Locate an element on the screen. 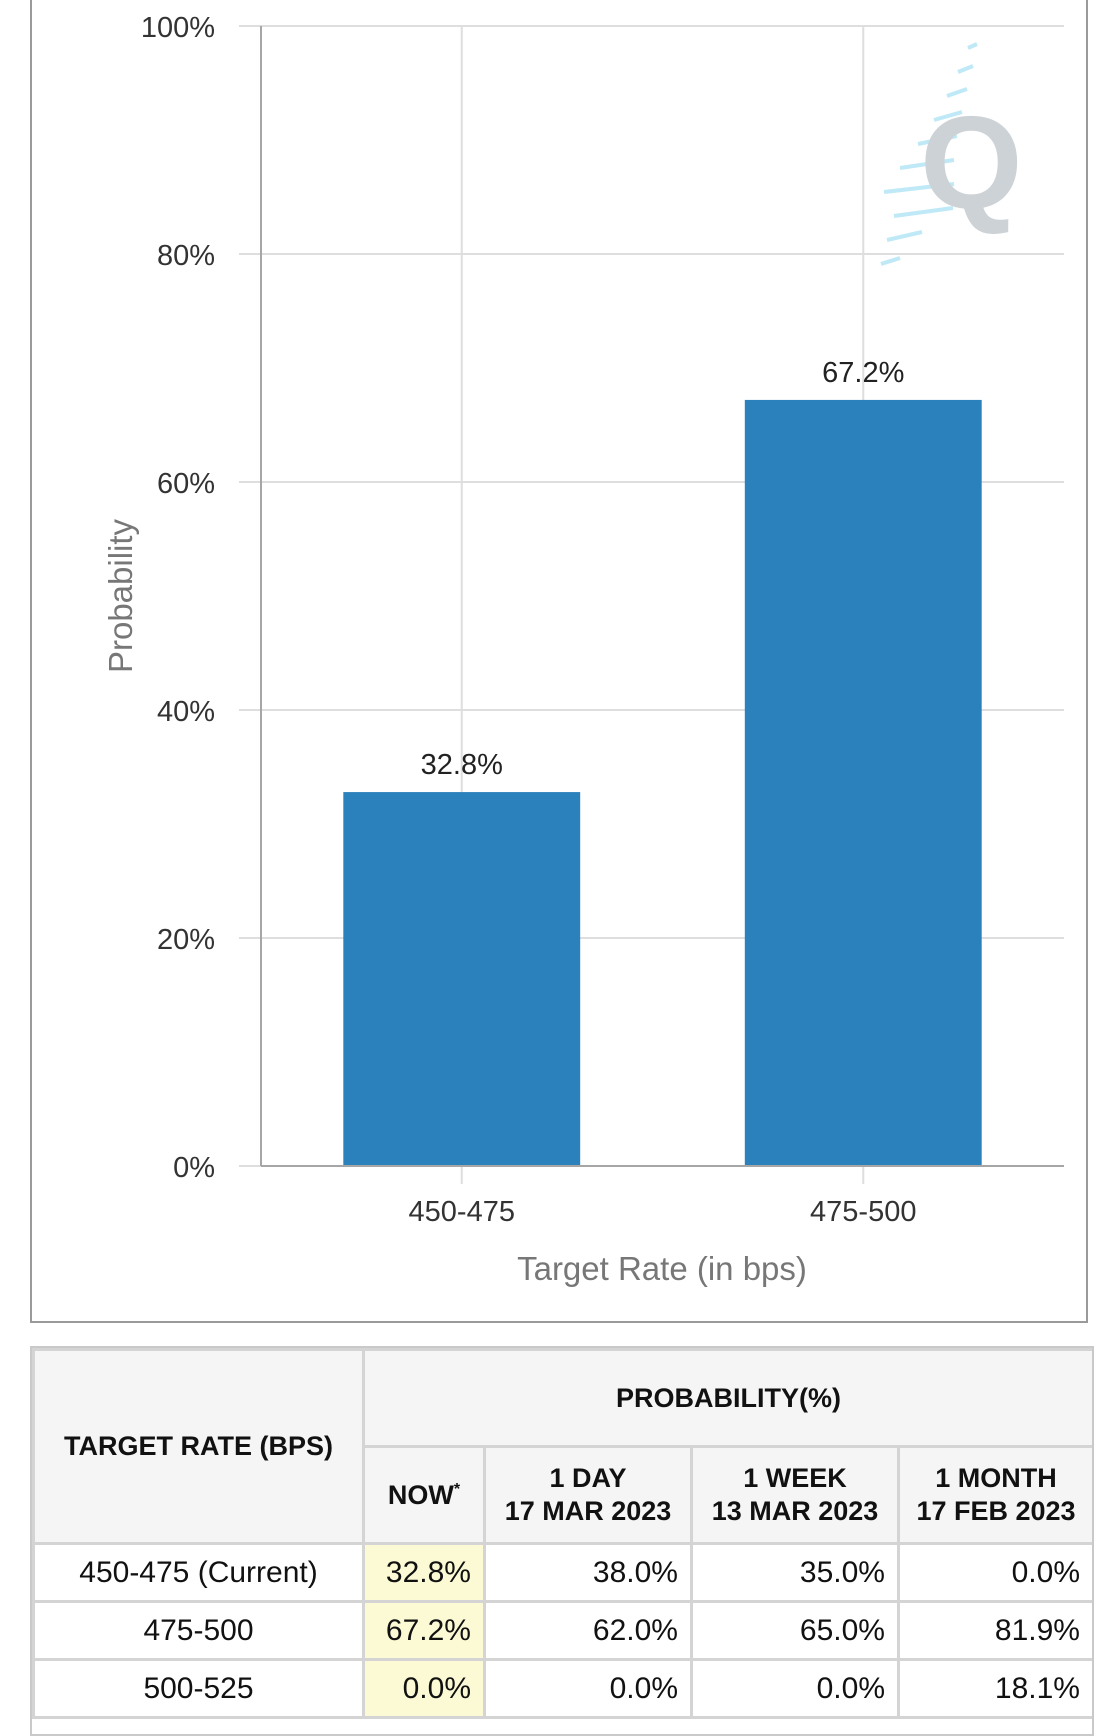 This screenshot has height=1736, width=1113. watermark-streaks is located at coordinates (929, 154).